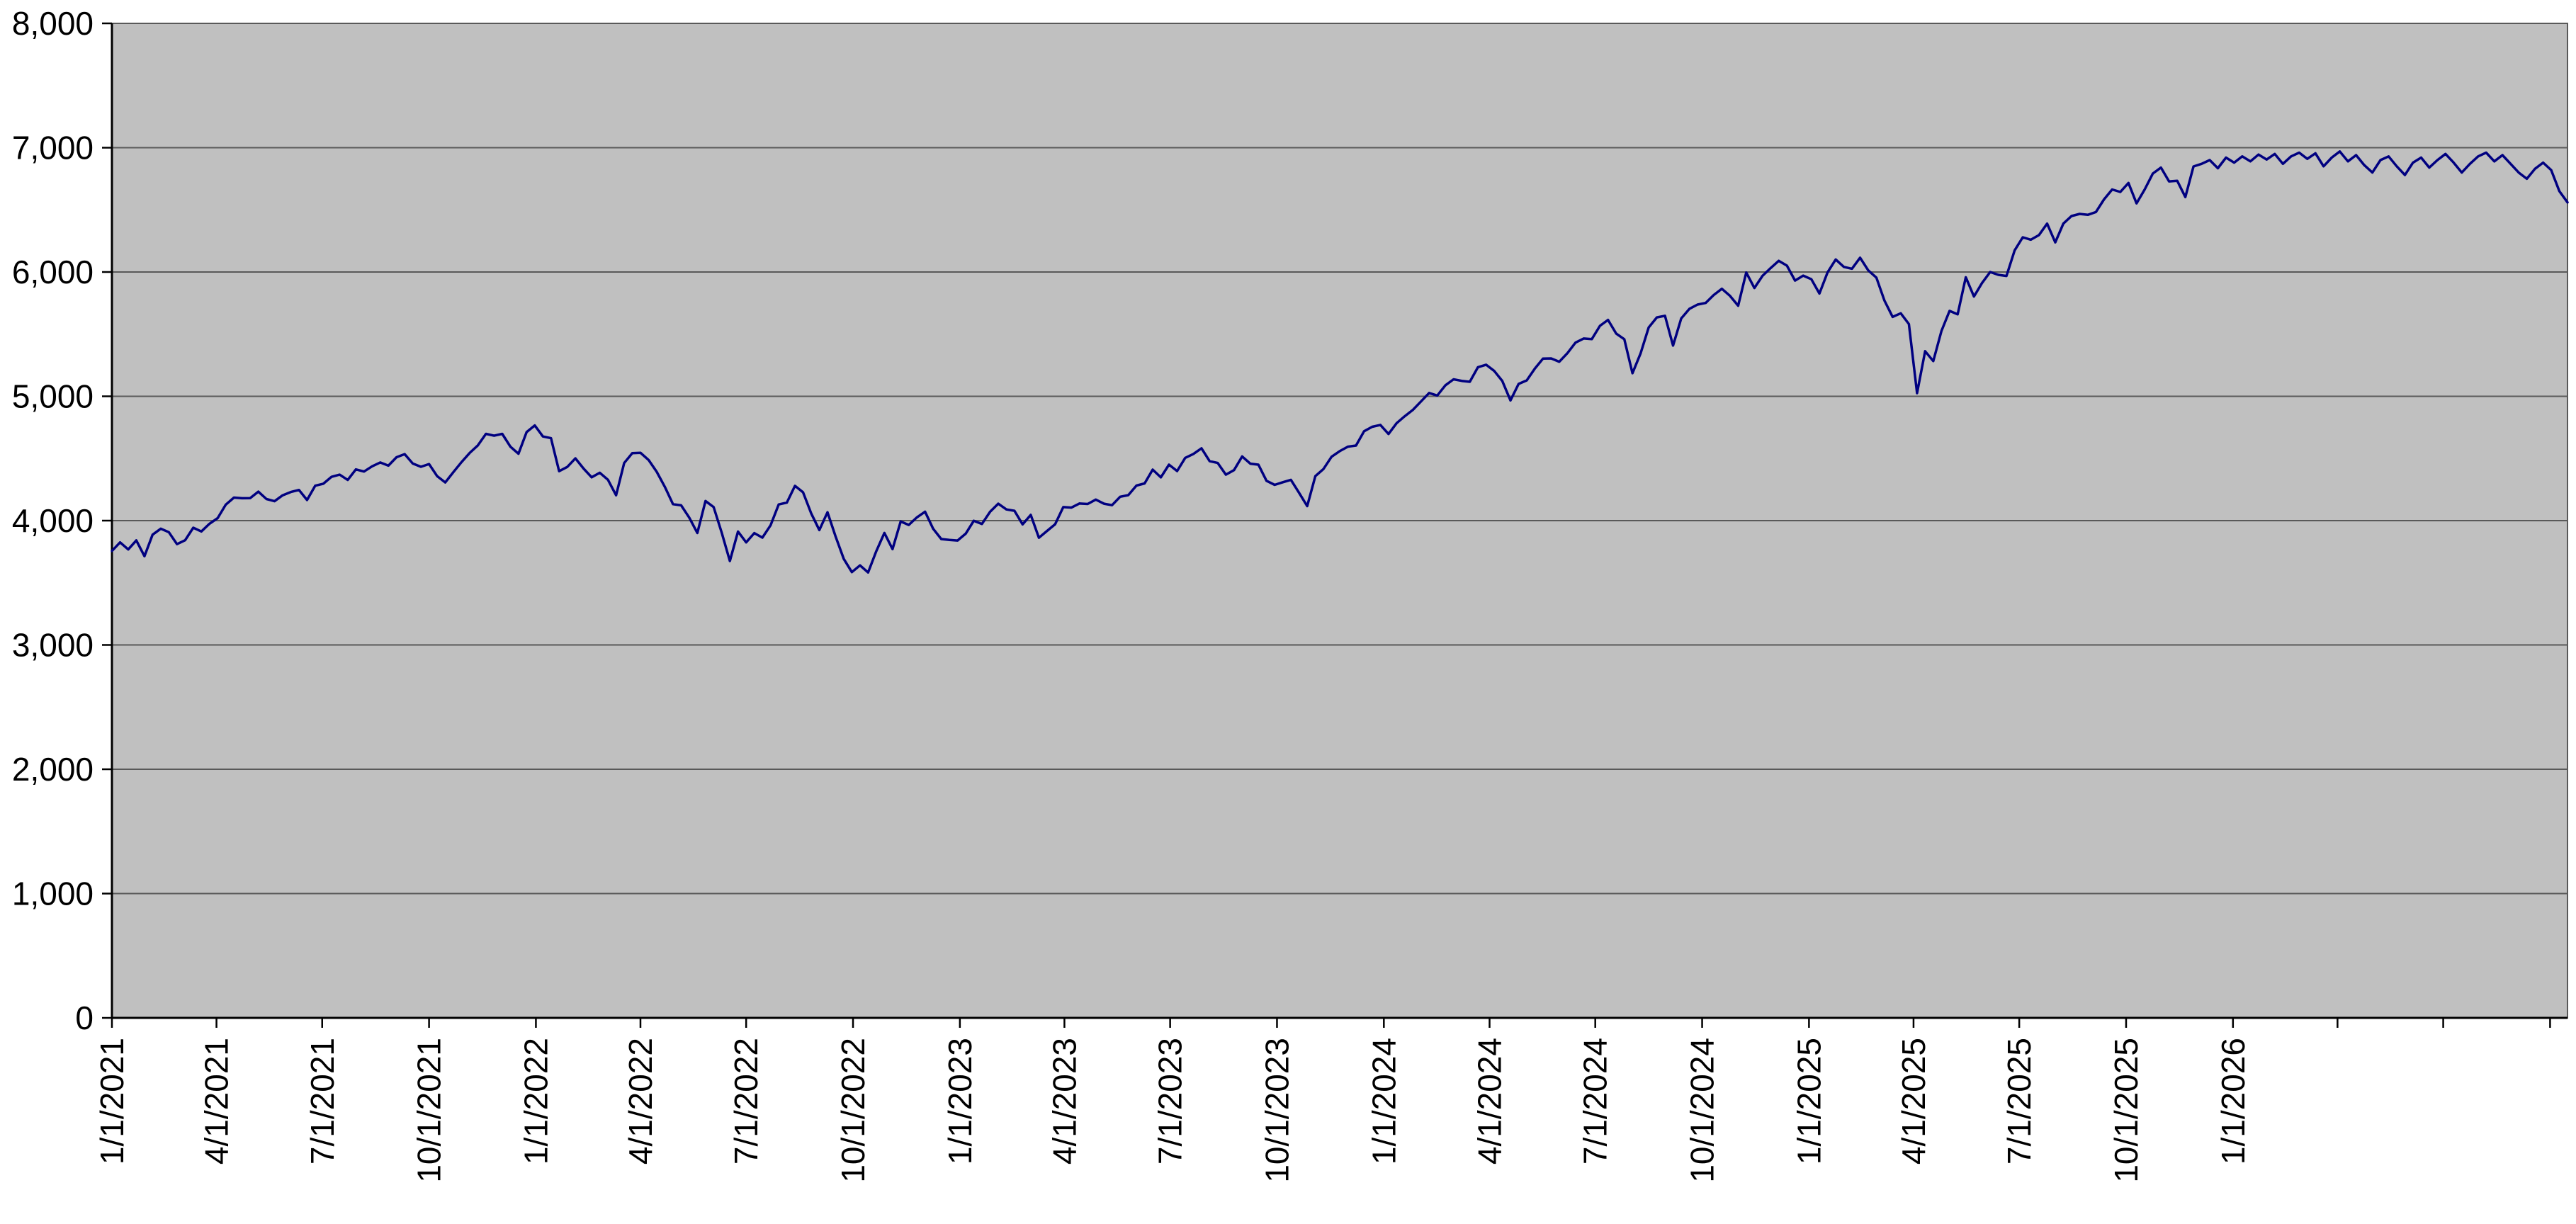 The image size is (2576, 1224). Describe the element at coordinates (2019, 1101) in the screenshot. I see `x-axis-label: 7/1/2025` at that location.